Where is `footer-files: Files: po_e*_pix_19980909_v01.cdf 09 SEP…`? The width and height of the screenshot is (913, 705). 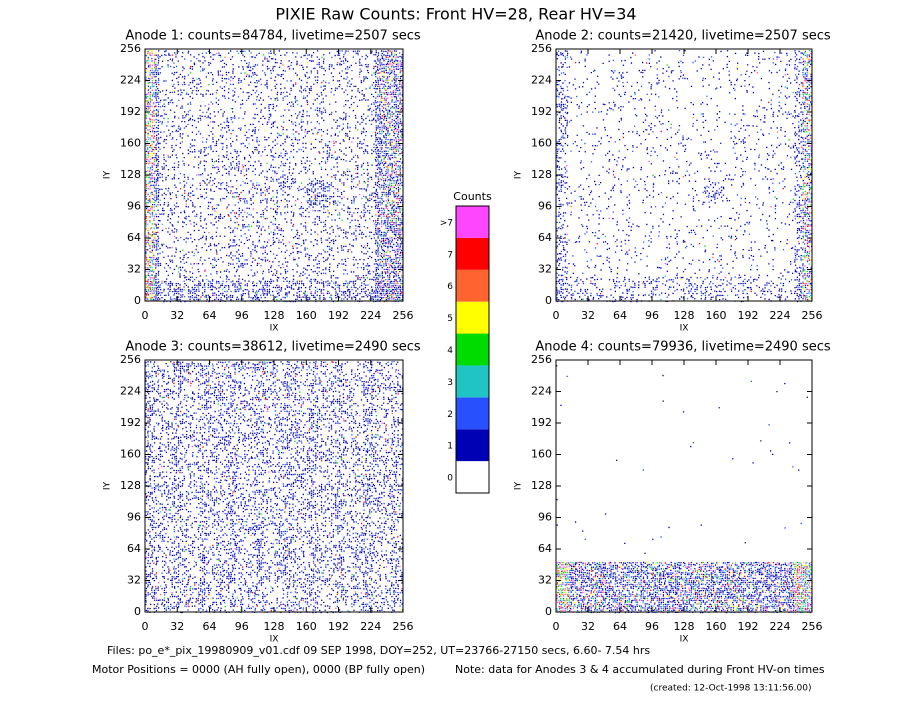
footer-files: Files: po_e*_pix_19980909_v01.cdf 09 SEP… is located at coordinates (378, 650).